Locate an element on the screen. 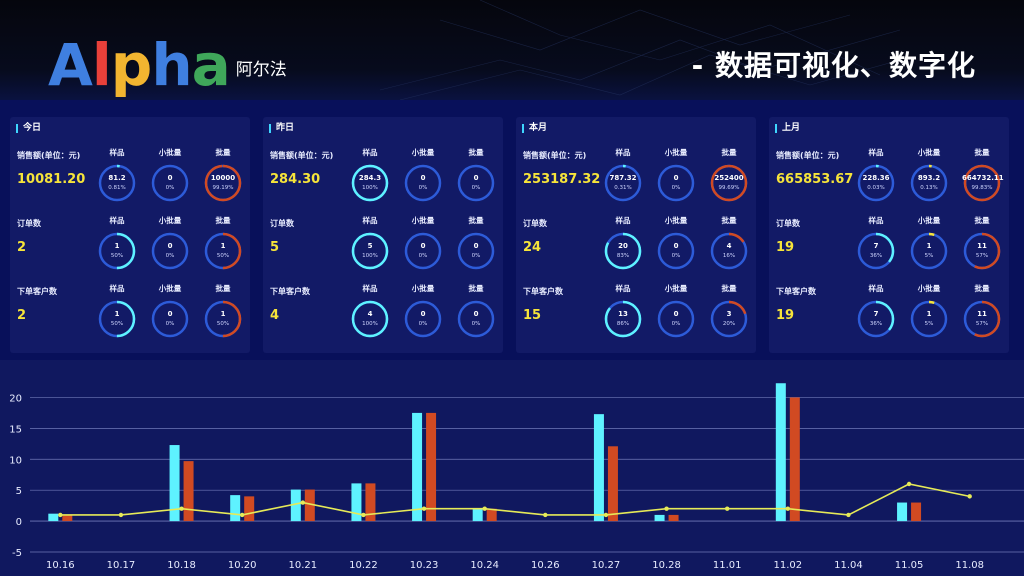 Image resolution: width=1024 pixels, height=576 pixels. x-tick-label: 11.01 is located at coordinates (727, 565).